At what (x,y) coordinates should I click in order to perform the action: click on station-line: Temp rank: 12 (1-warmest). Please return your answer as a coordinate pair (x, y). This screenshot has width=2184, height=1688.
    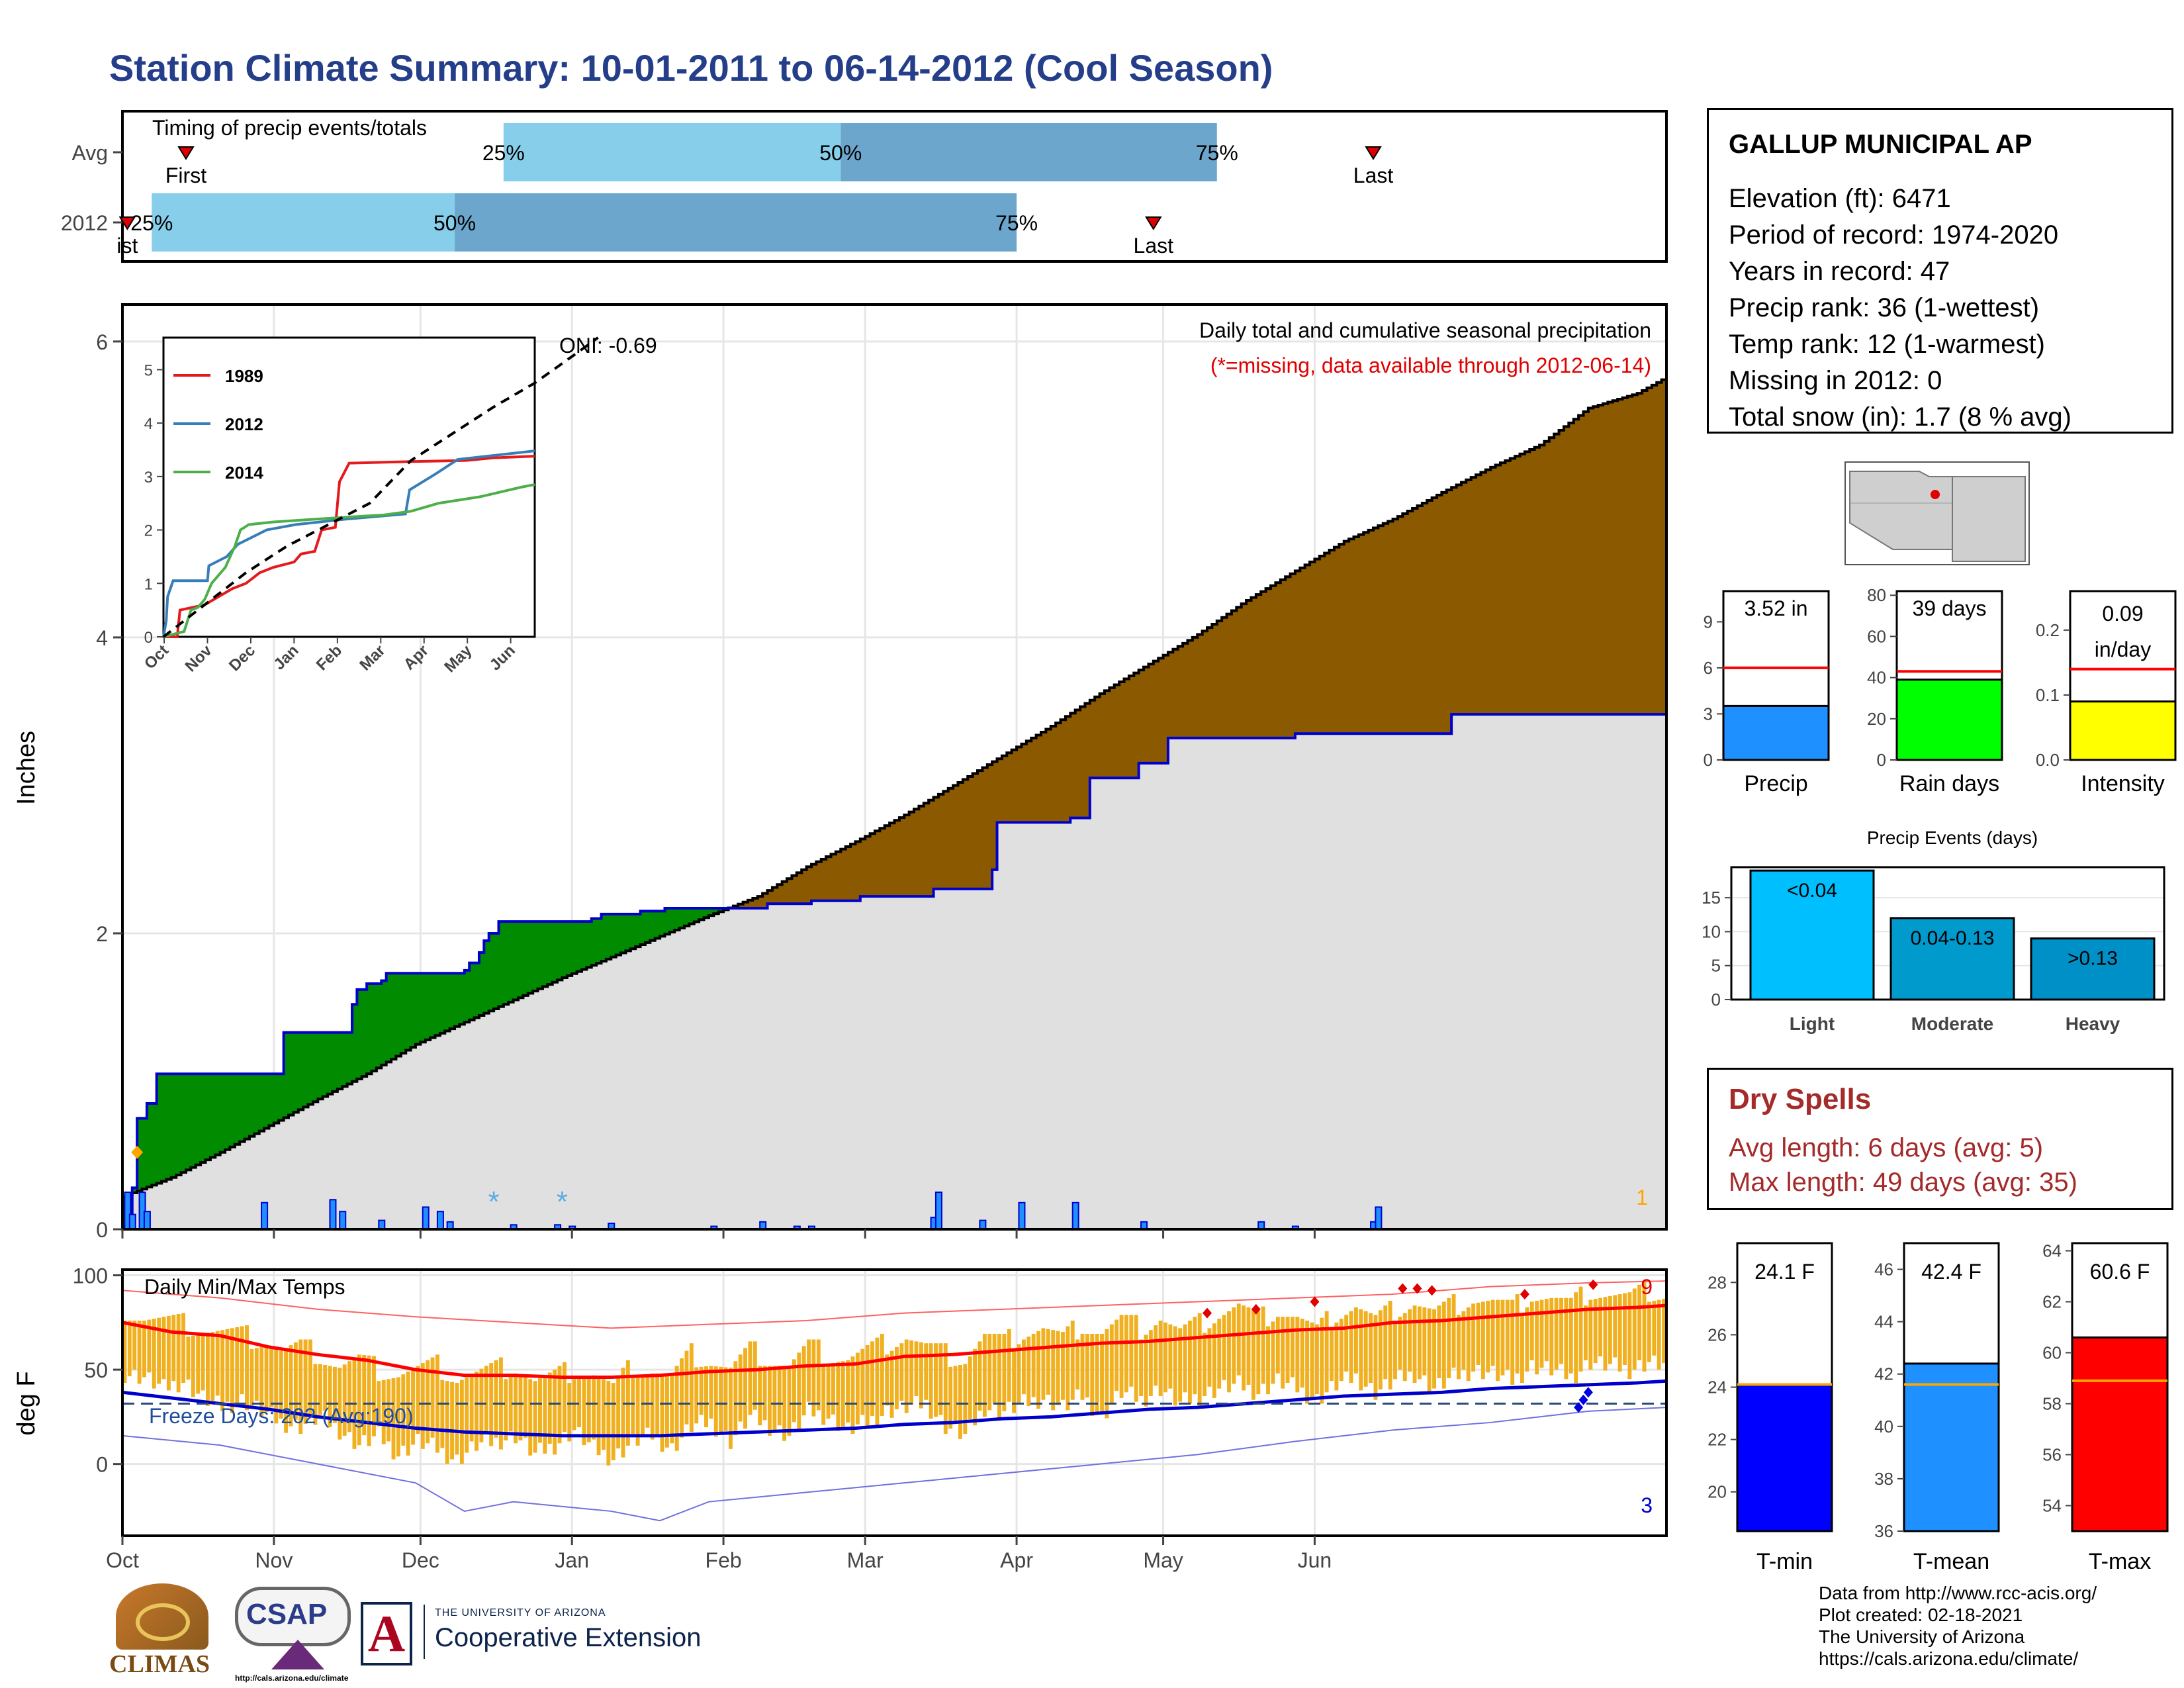
    Looking at the image, I should click on (1887, 344).